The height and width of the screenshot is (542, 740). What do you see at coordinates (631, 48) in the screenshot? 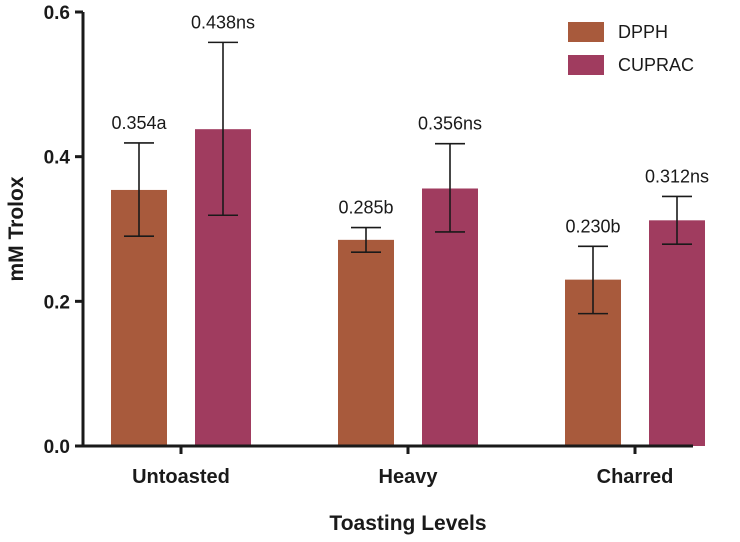
I see `legend: DPPH CUPRAC` at bounding box center [631, 48].